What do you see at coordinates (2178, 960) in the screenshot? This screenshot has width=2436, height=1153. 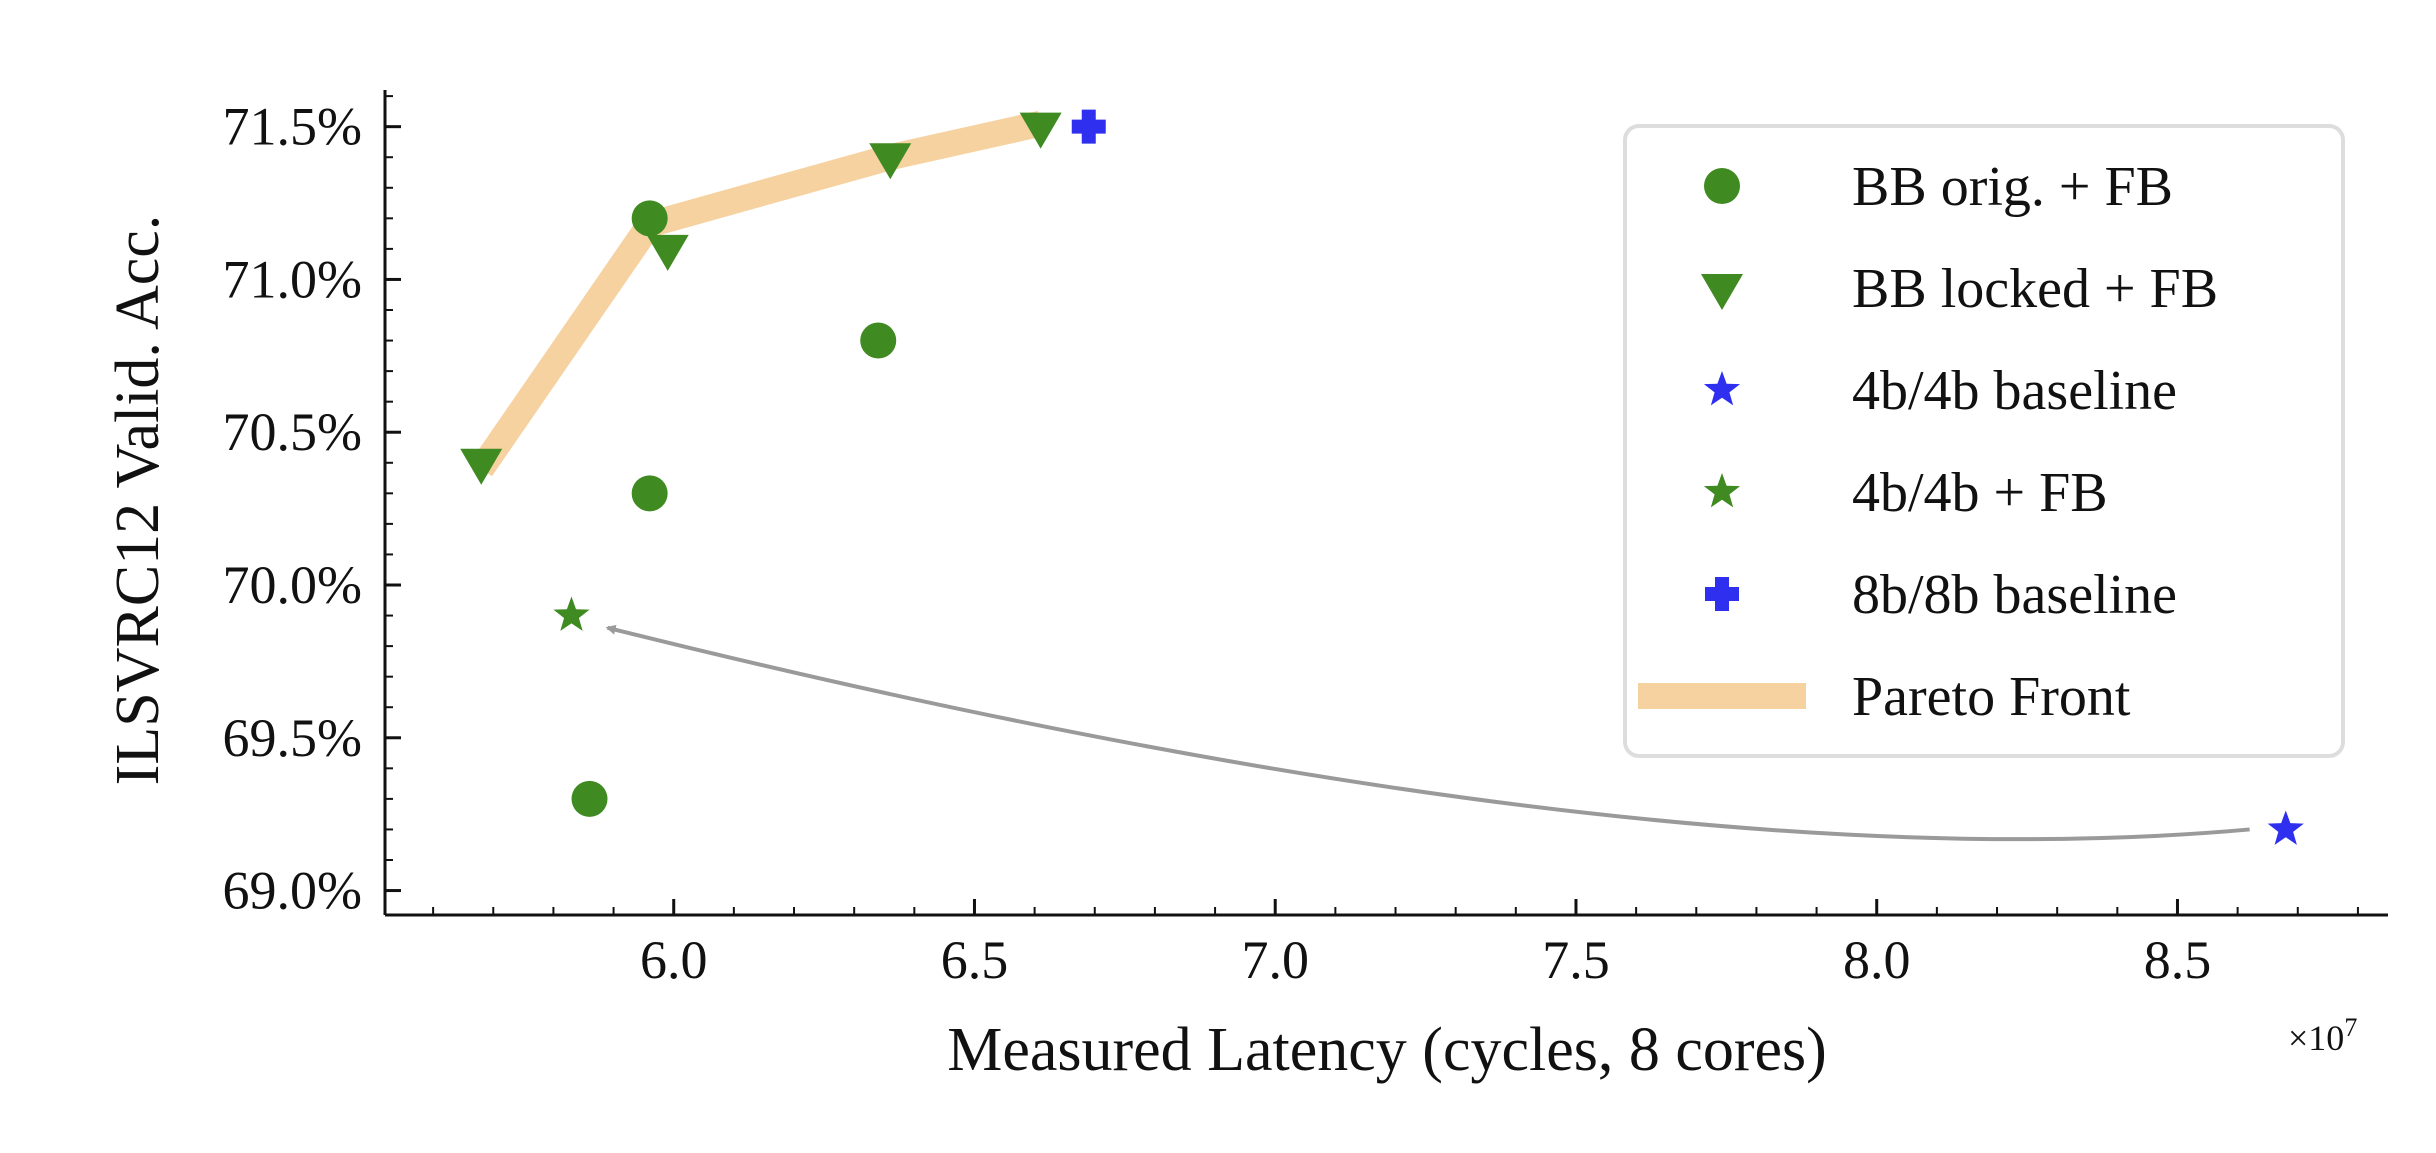 I see `x-tick-label: 8.5` at bounding box center [2178, 960].